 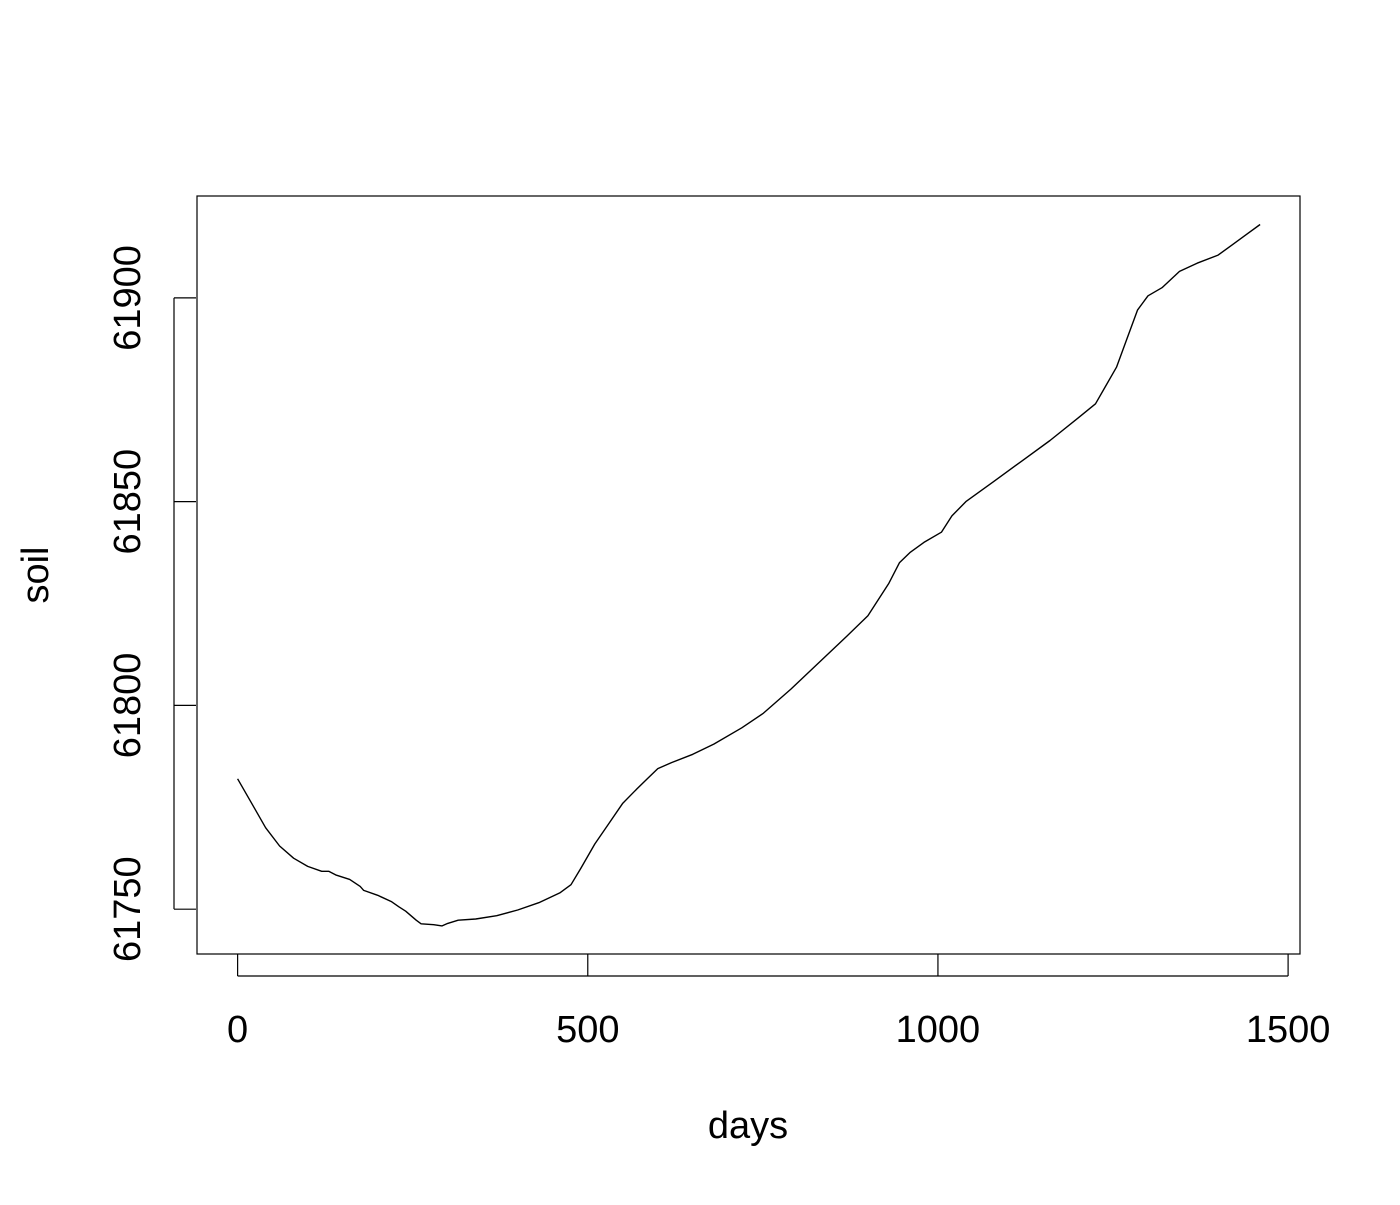 I want to click on x-tick-label: 0, so click(x=237, y=1030).